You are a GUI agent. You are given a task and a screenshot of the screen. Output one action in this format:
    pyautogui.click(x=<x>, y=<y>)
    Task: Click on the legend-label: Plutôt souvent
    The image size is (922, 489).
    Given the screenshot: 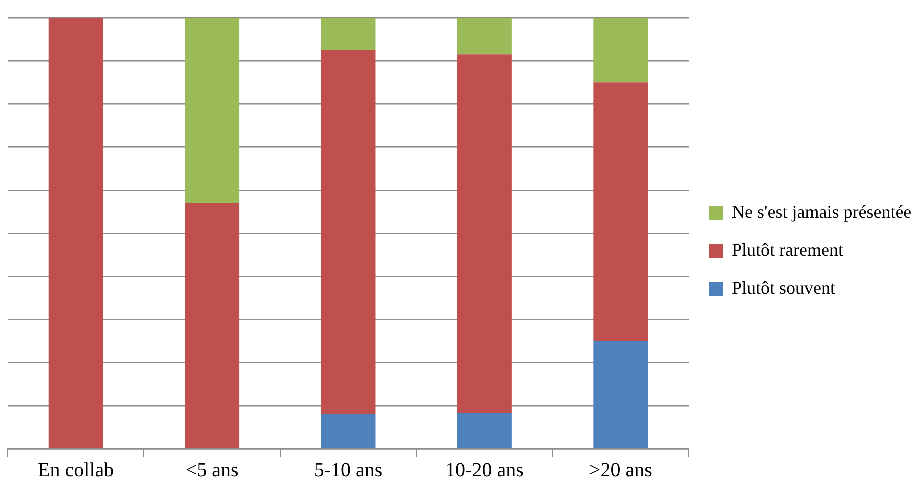 What is the action you would take?
    pyautogui.click(x=784, y=288)
    